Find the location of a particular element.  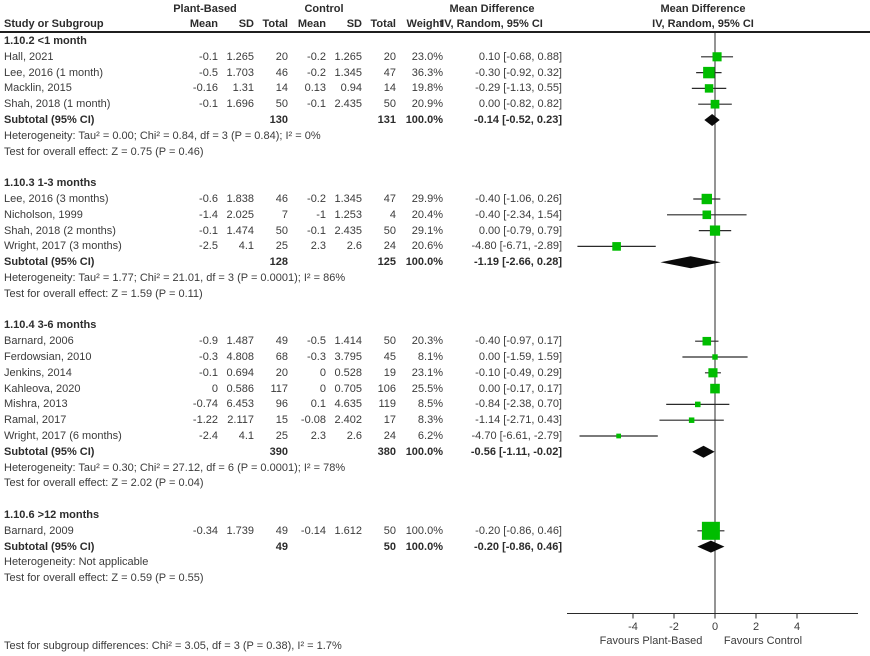

c-sd: 1.612 is located at coordinates (348, 530).